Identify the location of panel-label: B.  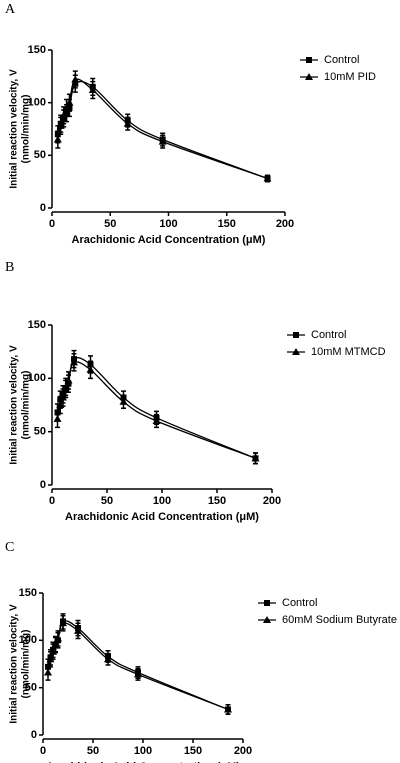
(9, 267).